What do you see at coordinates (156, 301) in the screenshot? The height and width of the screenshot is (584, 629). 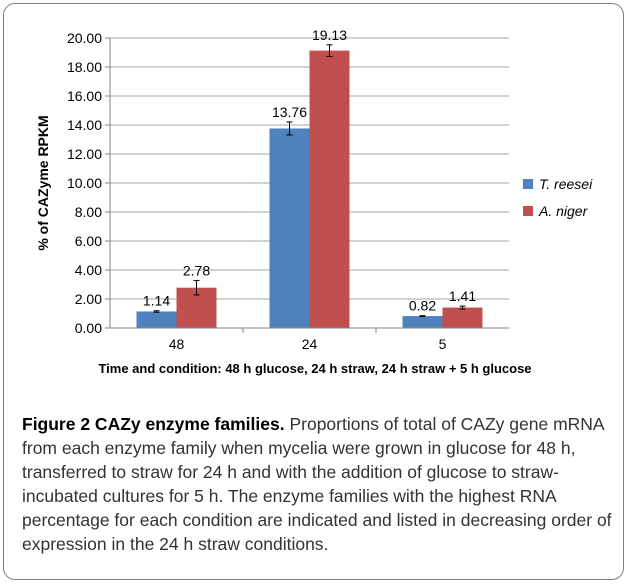 I see `data-label: 1.14` at bounding box center [156, 301].